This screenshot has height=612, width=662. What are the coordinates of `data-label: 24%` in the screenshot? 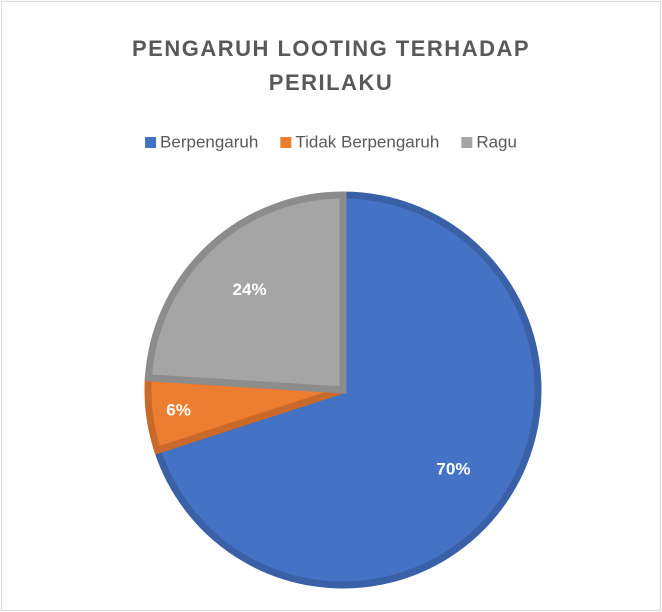 It's located at (250, 289).